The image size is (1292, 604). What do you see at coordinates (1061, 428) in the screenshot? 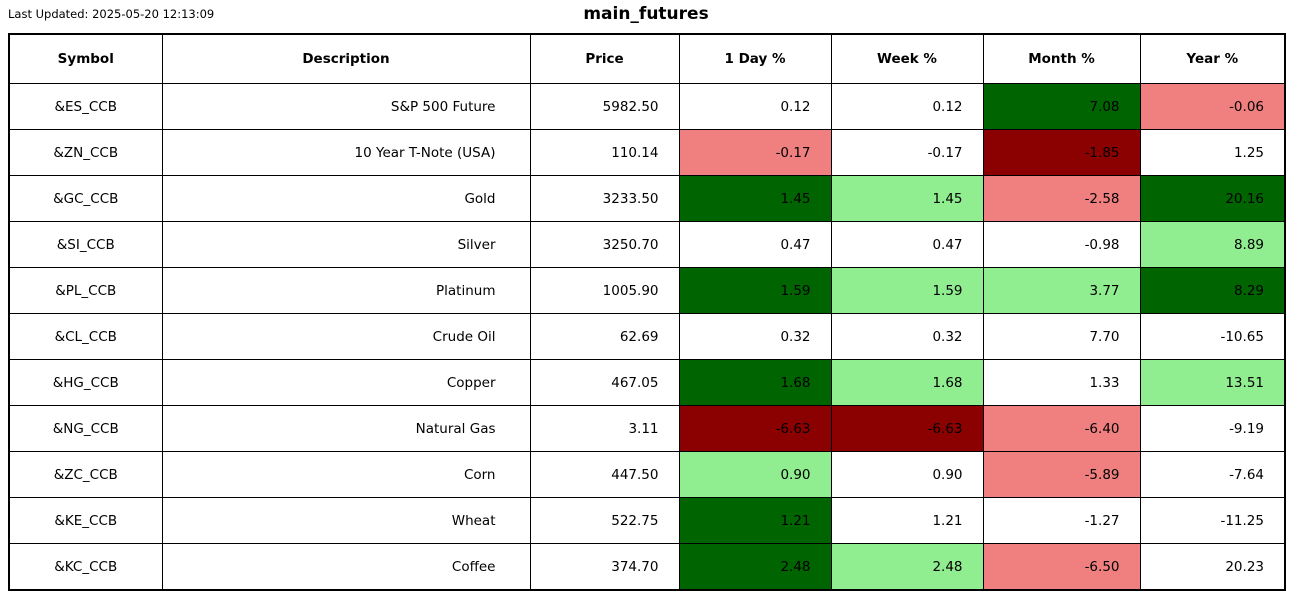
I see `month-pct-cell: -6.40` at bounding box center [1061, 428].